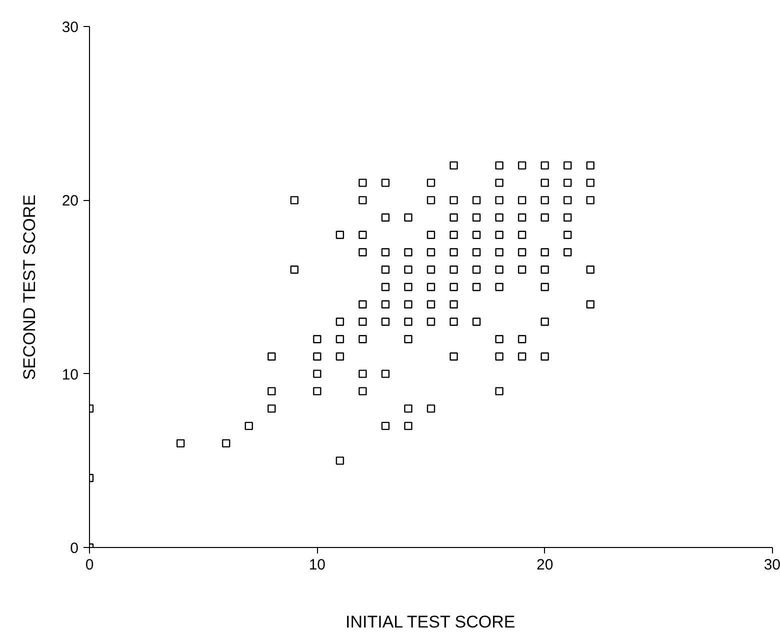  Describe the element at coordinates (772, 565) in the screenshot. I see `x-tick-label: 30` at that location.